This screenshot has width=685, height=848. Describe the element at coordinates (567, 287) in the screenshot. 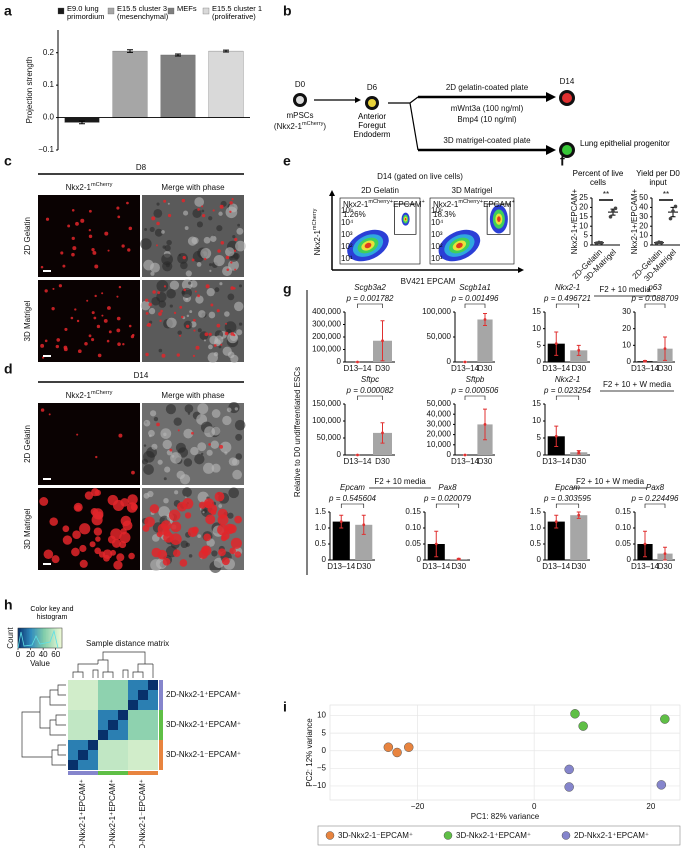

I see `chart-title: Nkx2-1` at that location.